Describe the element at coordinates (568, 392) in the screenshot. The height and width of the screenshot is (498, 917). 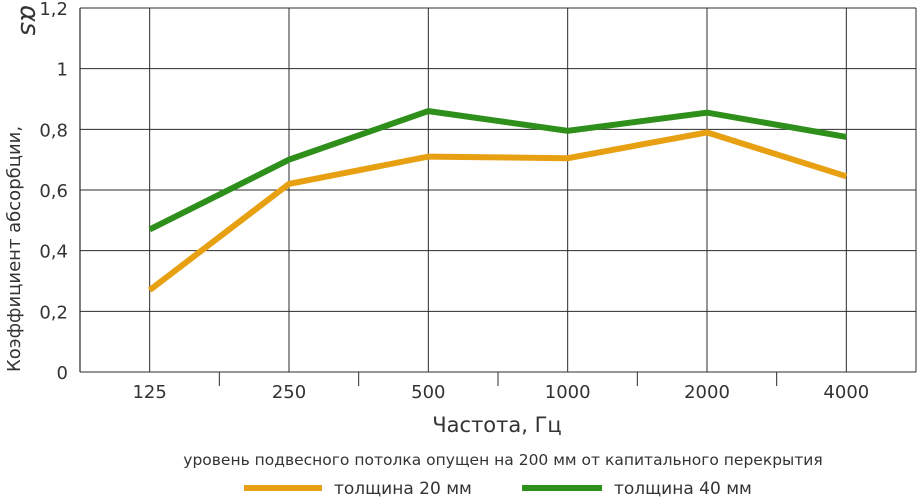
I see `x-tick-label: 1000` at that location.